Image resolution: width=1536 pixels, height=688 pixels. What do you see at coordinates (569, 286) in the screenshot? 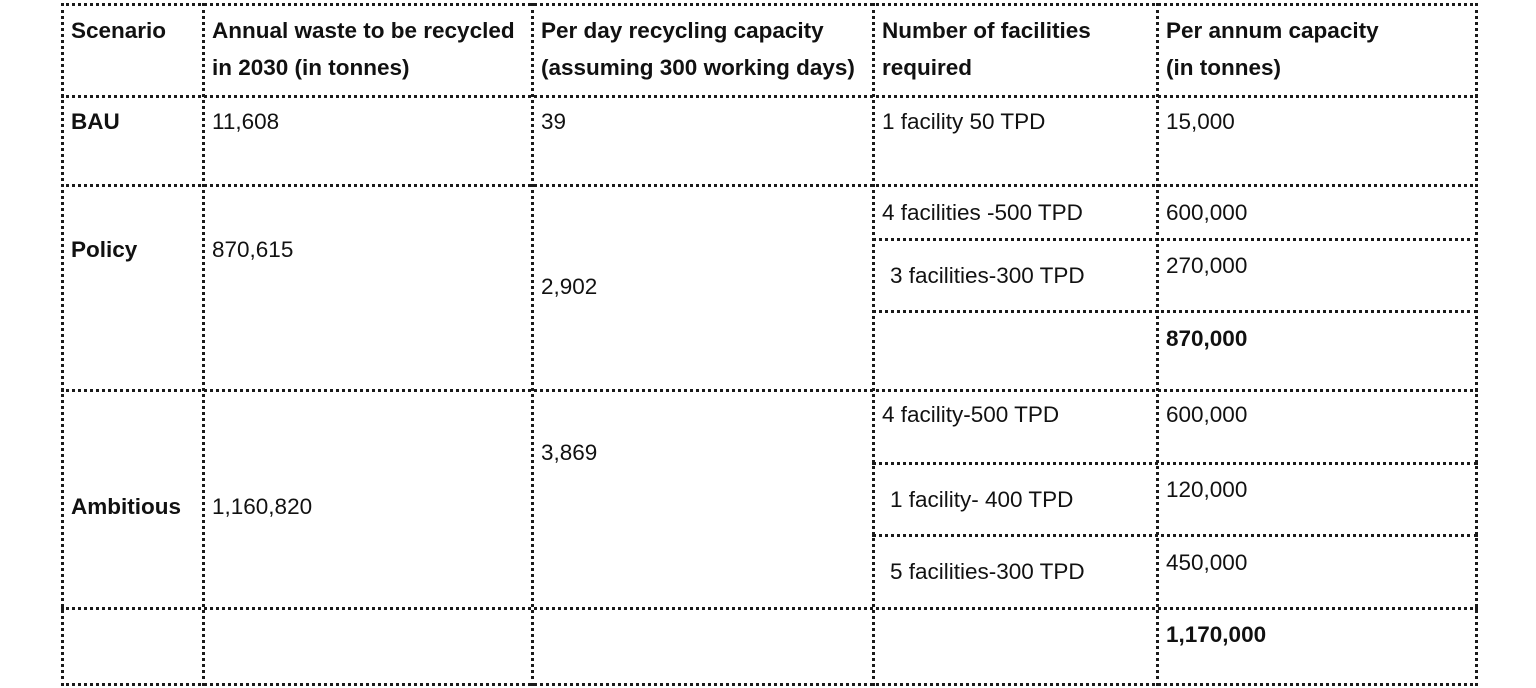
I see `policy-per-day: 2,902` at bounding box center [569, 286].